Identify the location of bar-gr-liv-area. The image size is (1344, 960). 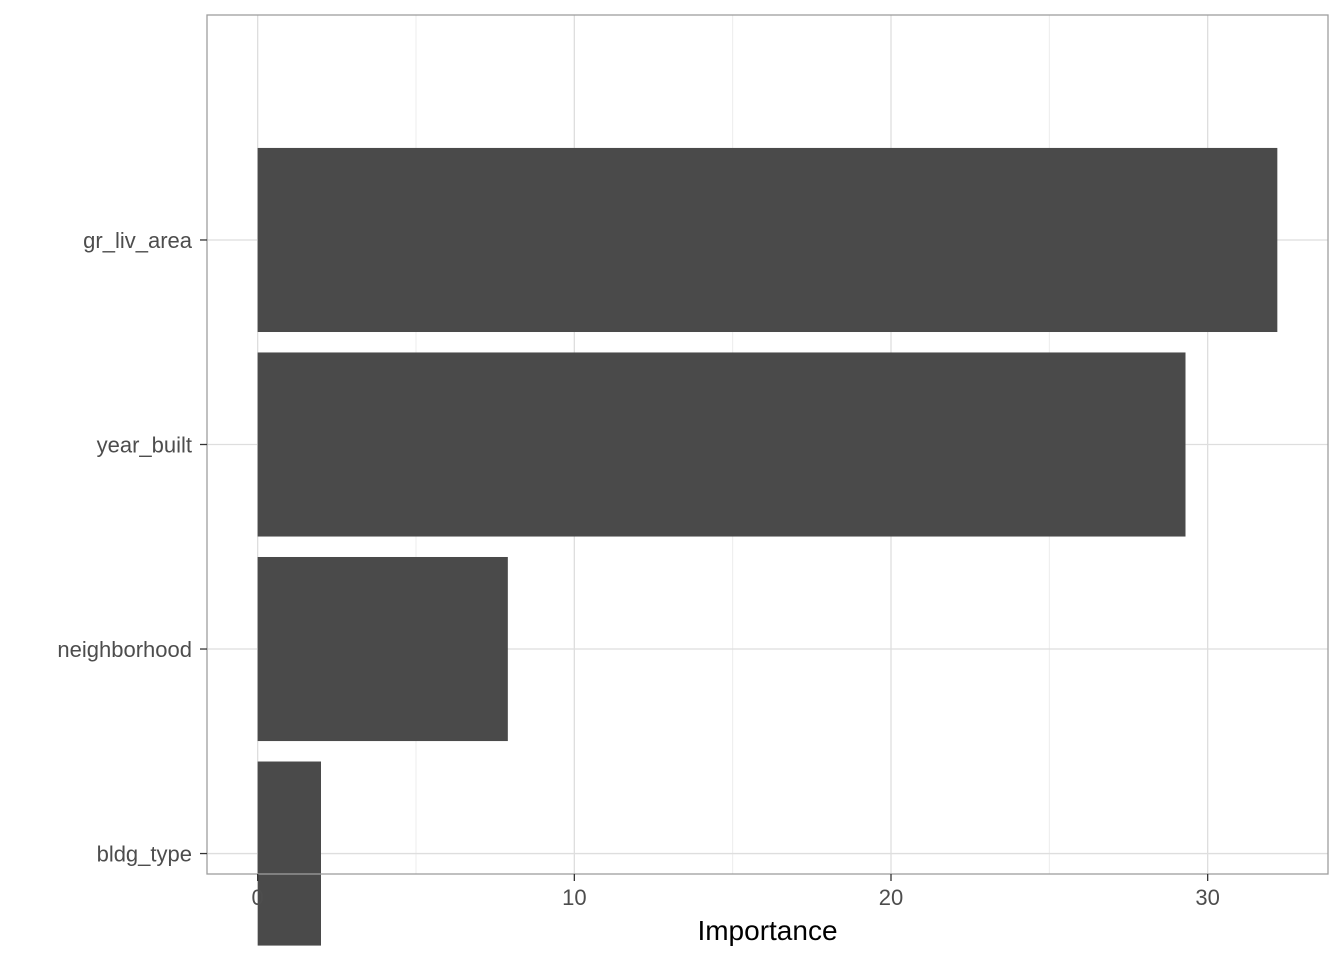
(767, 240).